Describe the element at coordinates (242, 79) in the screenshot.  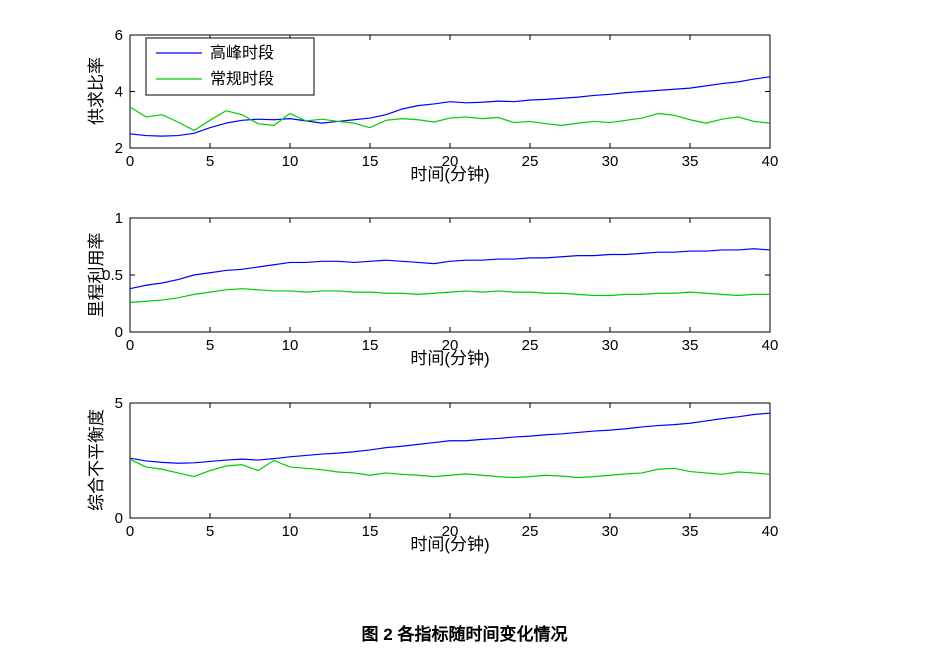
I see `svg-text: 常规时段` at that location.